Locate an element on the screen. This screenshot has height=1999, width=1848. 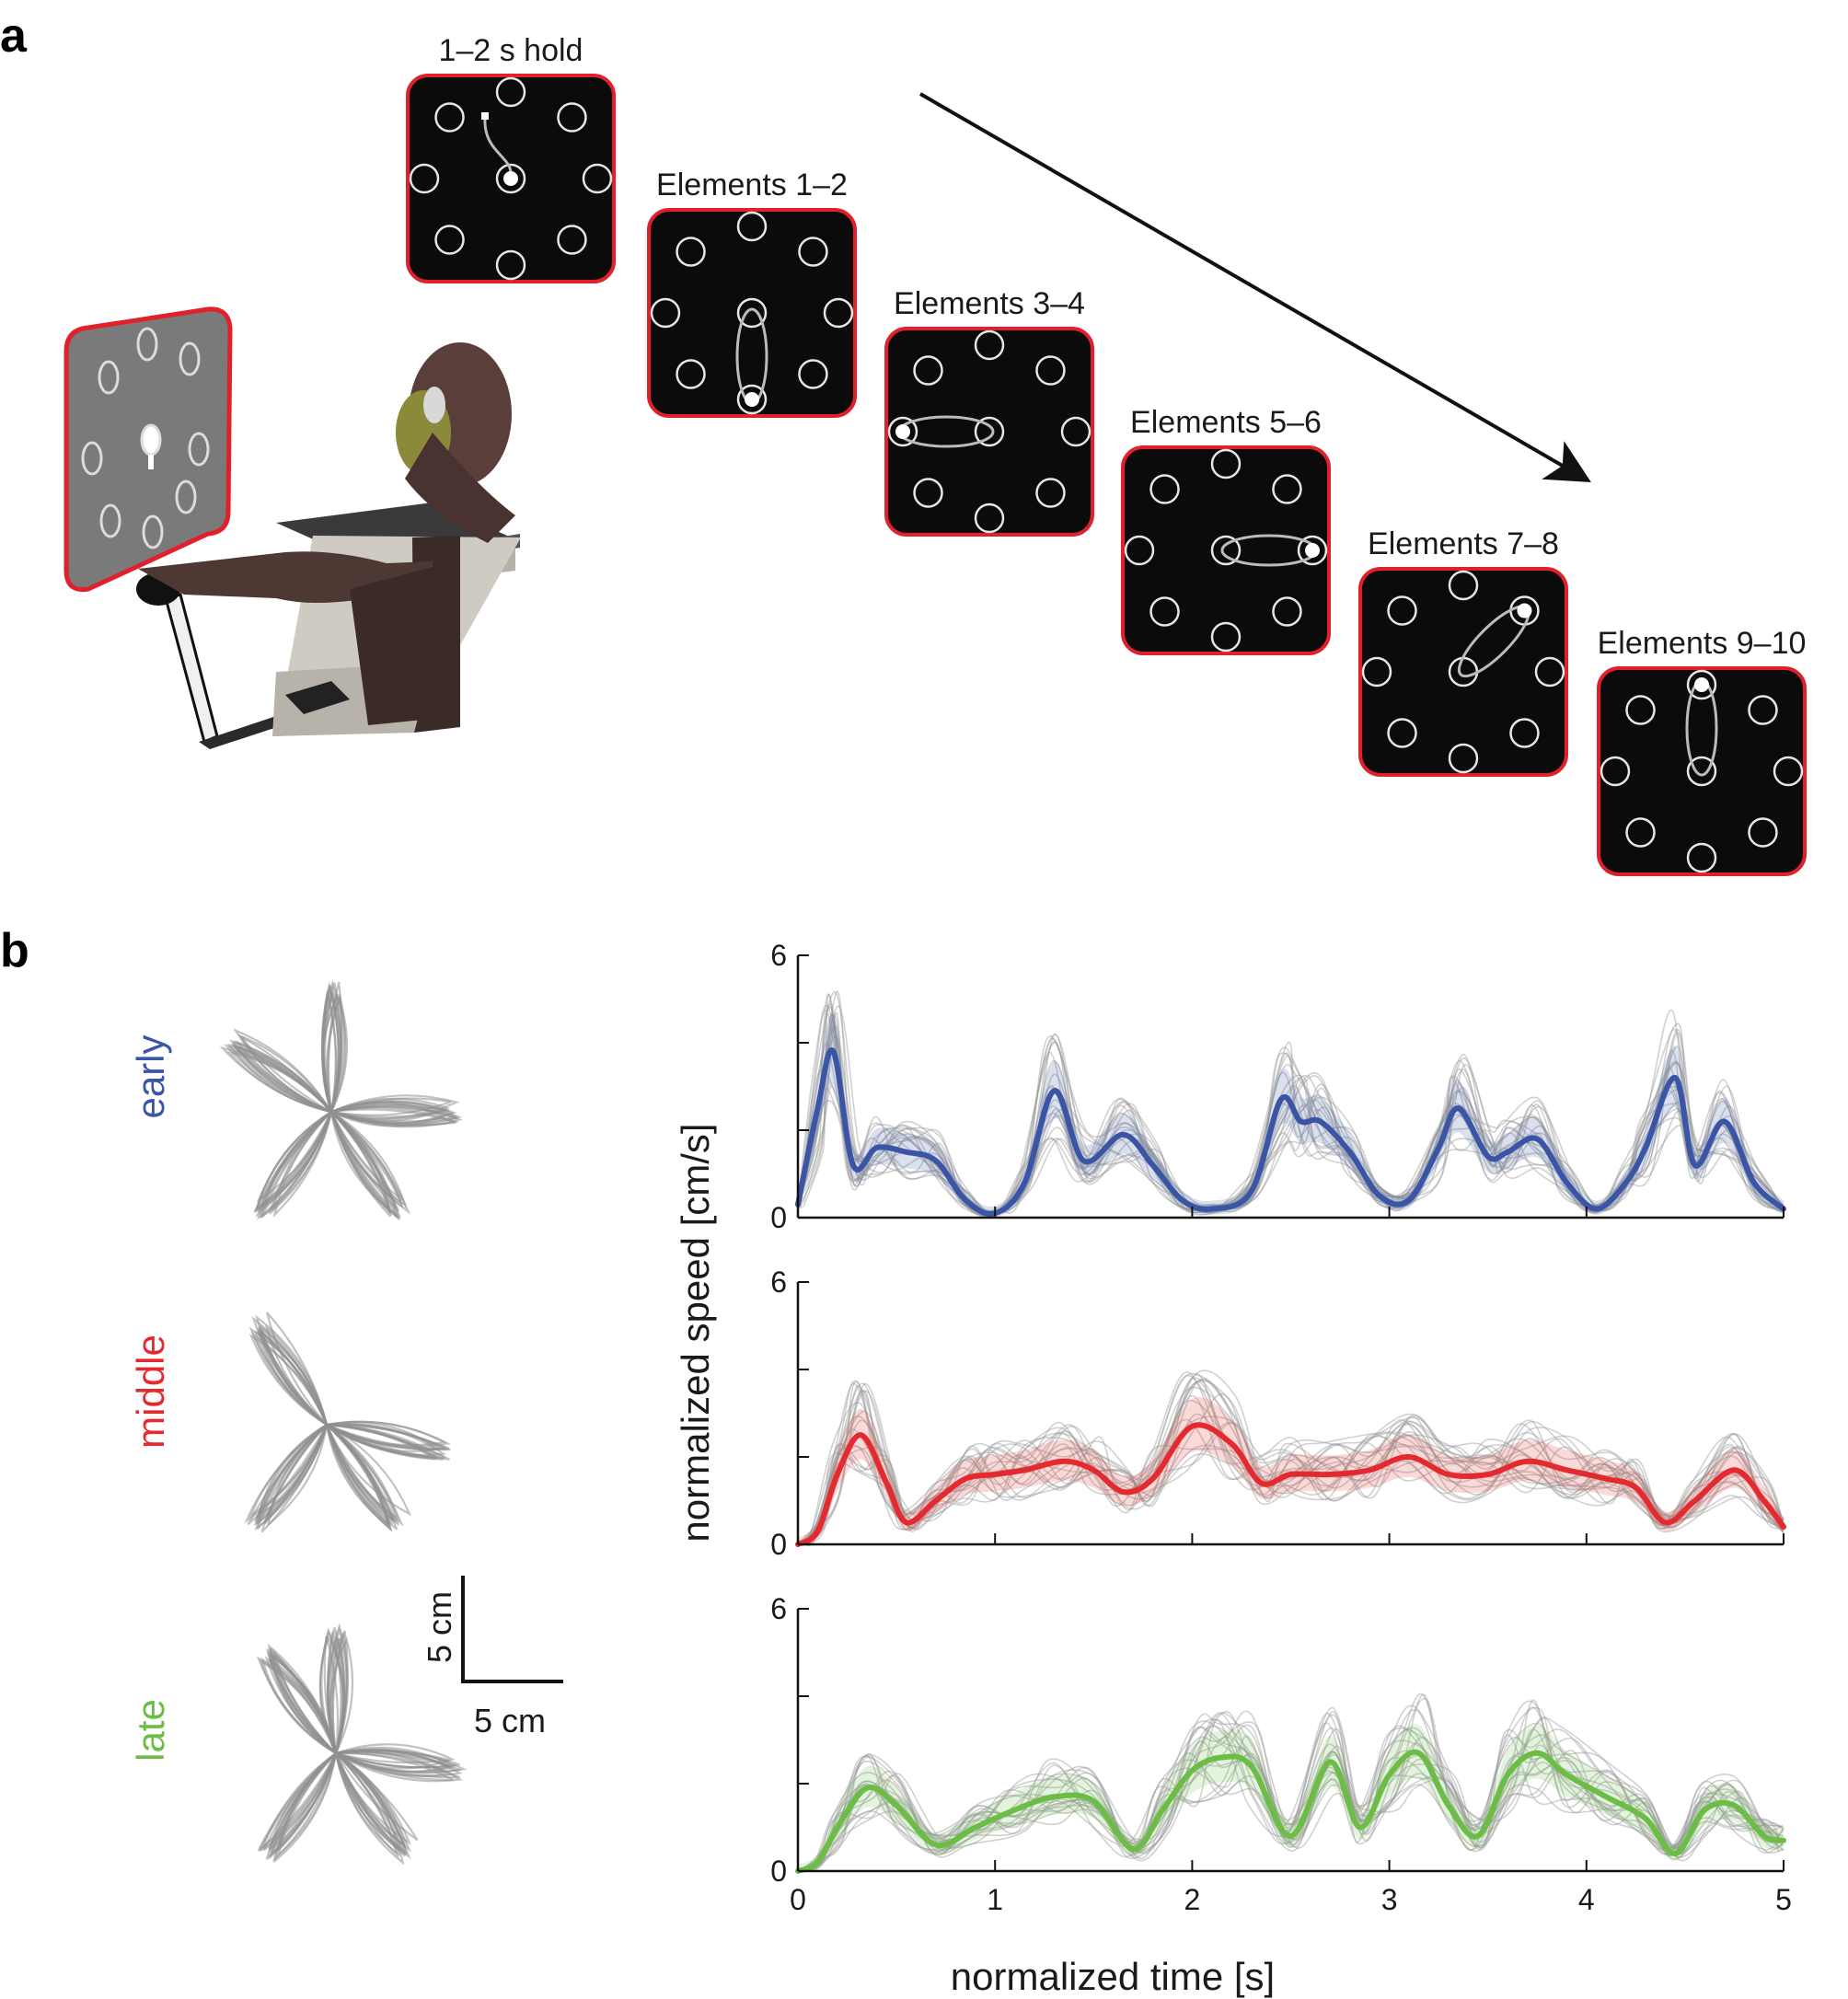
monkey-setup-illustration is located at coordinates (292, 527).